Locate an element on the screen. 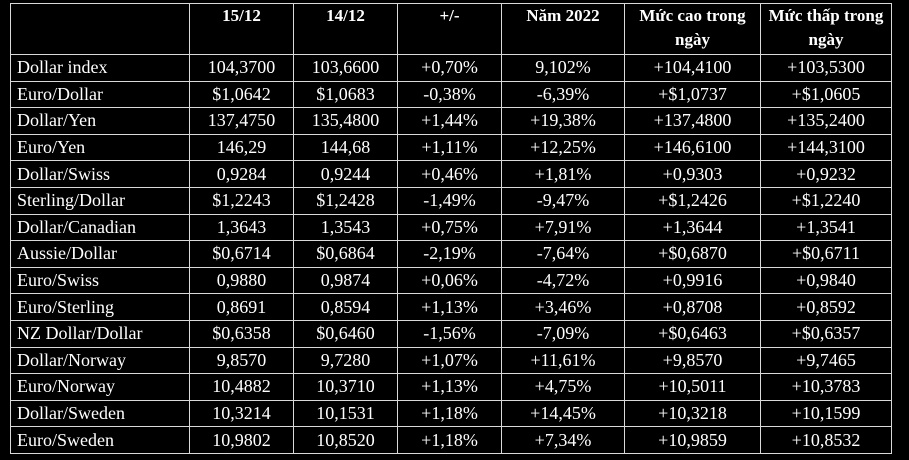 This screenshot has height=460, width=909. value-14-12-cell: 1,3543 is located at coordinates (345, 227).